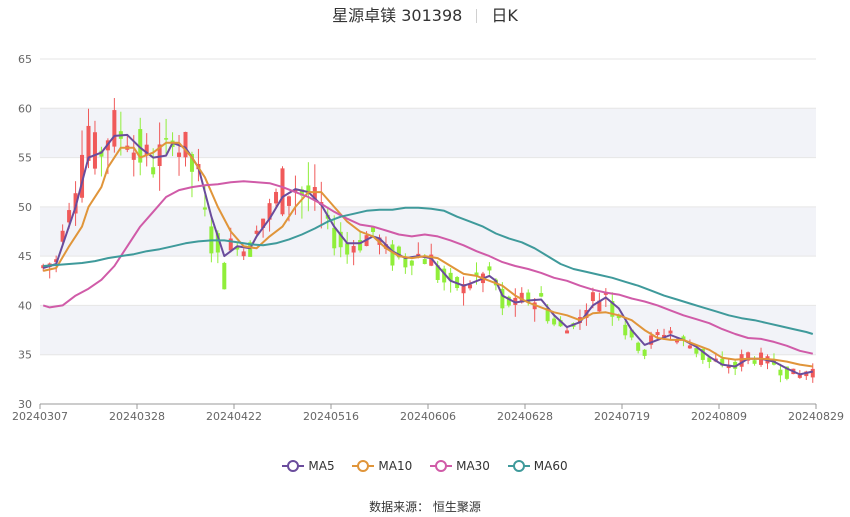  I want to click on y-tick-label: 35, so click(25, 355).